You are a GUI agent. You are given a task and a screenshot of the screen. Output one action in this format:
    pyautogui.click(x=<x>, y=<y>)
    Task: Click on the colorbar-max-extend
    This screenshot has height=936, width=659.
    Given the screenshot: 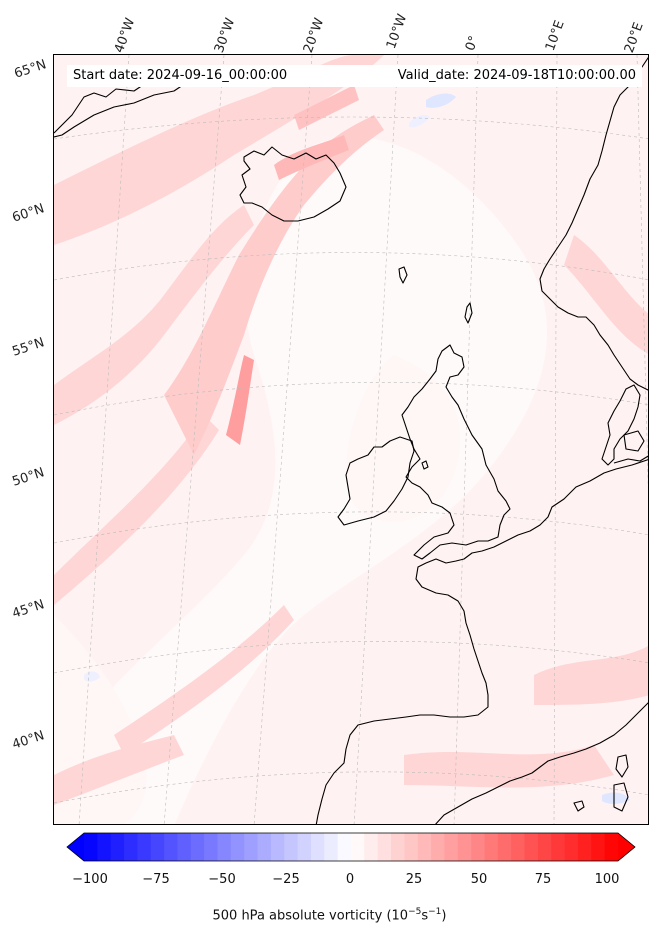 What is the action you would take?
    pyautogui.click(x=626, y=847)
    